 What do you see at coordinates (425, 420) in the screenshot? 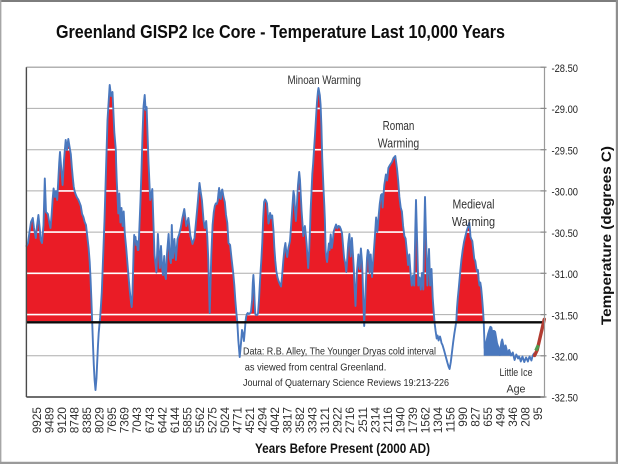
I see `svg-text: 1562` at bounding box center [425, 420].